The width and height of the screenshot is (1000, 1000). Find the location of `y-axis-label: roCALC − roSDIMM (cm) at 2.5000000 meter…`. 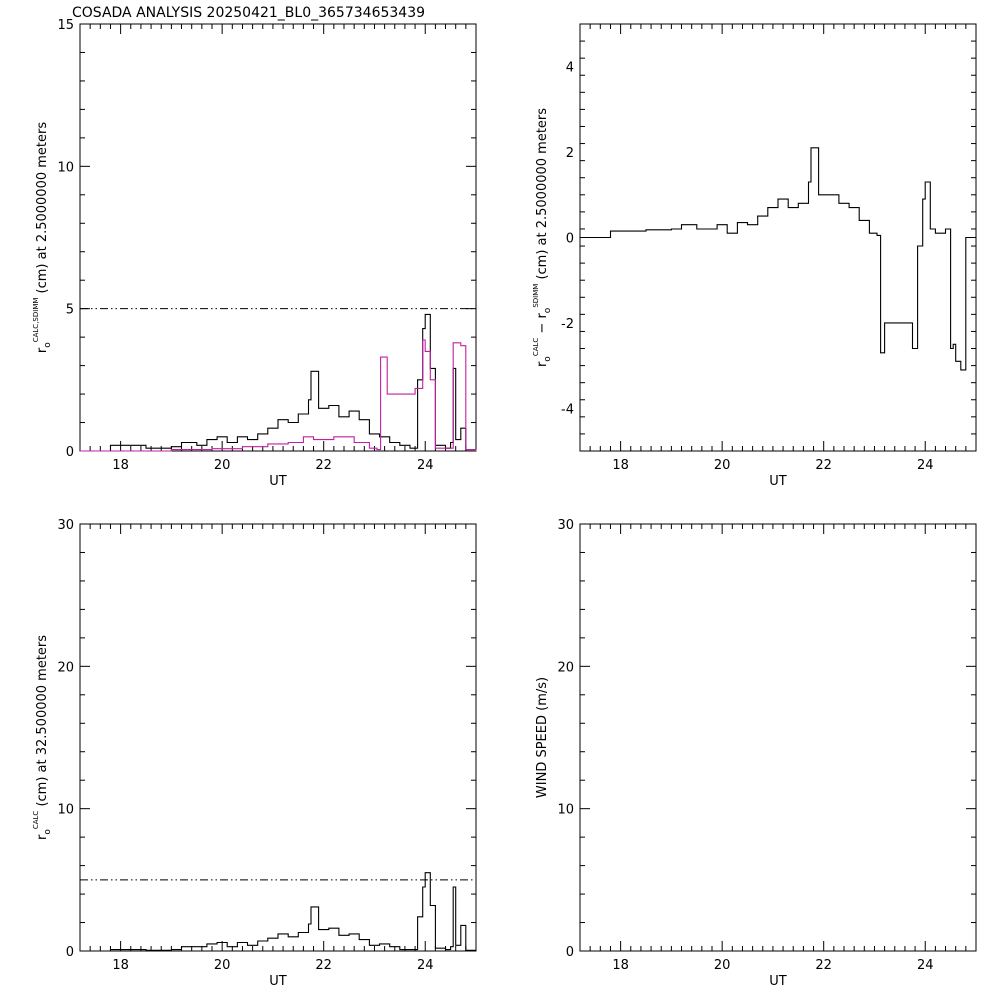

y-axis-label: roCALC − roSDIMM (cm) at 2.5000000 meter… is located at coordinates (542, 237).